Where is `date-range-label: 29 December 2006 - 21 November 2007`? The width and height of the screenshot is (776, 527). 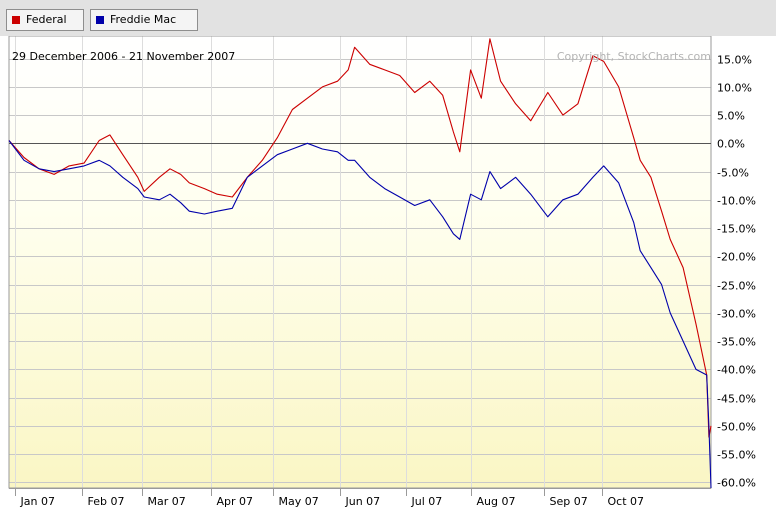
date-range-label: 29 December 2006 - 21 November 2007 is located at coordinates (123, 56).